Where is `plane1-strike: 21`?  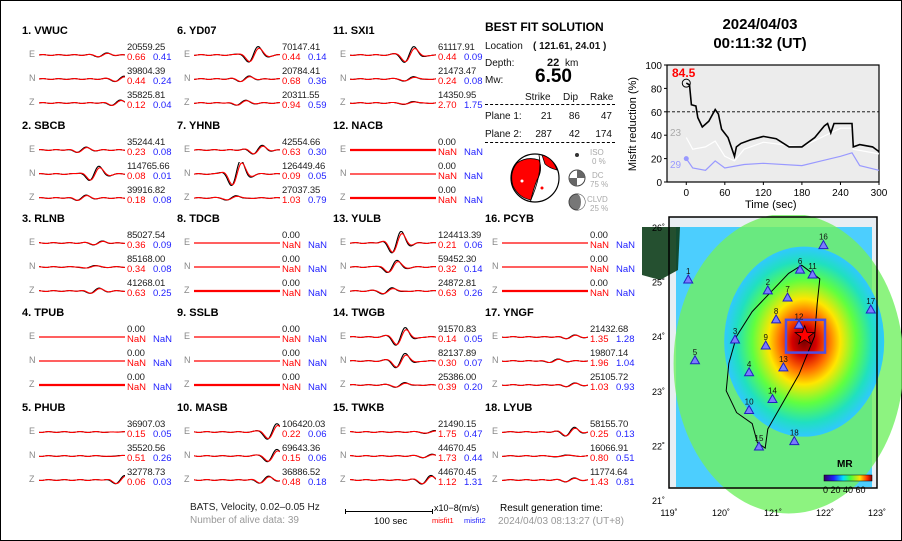 plane1-strike: 21 is located at coordinates (546, 116).